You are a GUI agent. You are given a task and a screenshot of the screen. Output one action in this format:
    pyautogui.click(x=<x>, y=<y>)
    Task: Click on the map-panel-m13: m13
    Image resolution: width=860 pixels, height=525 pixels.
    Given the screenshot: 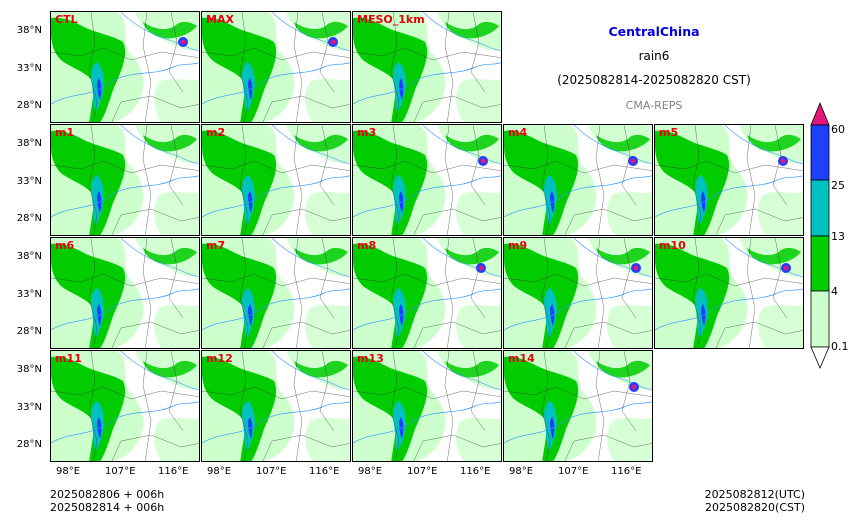 What is the action you would take?
    pyautogui.click(x=427, y=406)
    